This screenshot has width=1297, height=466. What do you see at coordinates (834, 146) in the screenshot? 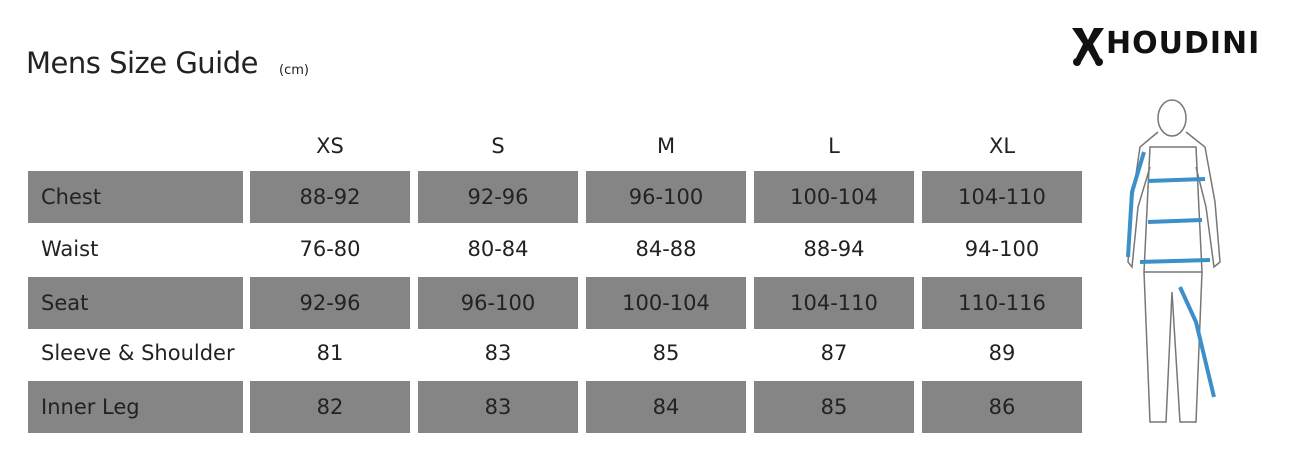
I see `column-header: L` at bounding box center [834, 146].